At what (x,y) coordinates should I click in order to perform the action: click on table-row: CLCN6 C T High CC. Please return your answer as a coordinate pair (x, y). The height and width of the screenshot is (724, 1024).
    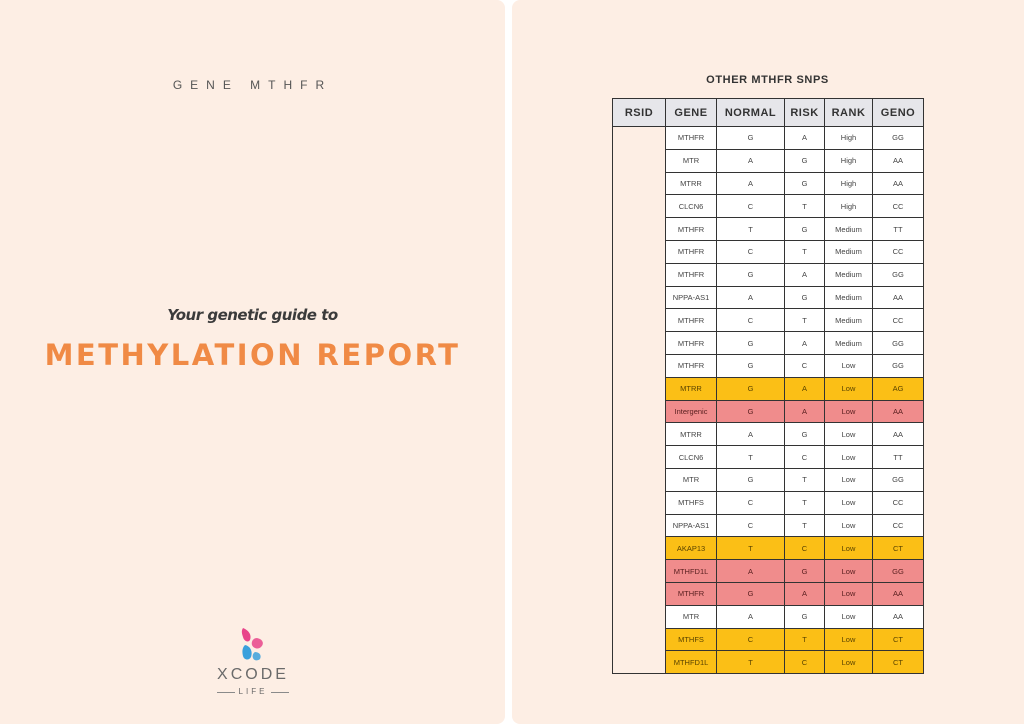
    Looking at the image, I should click on (768, 206).